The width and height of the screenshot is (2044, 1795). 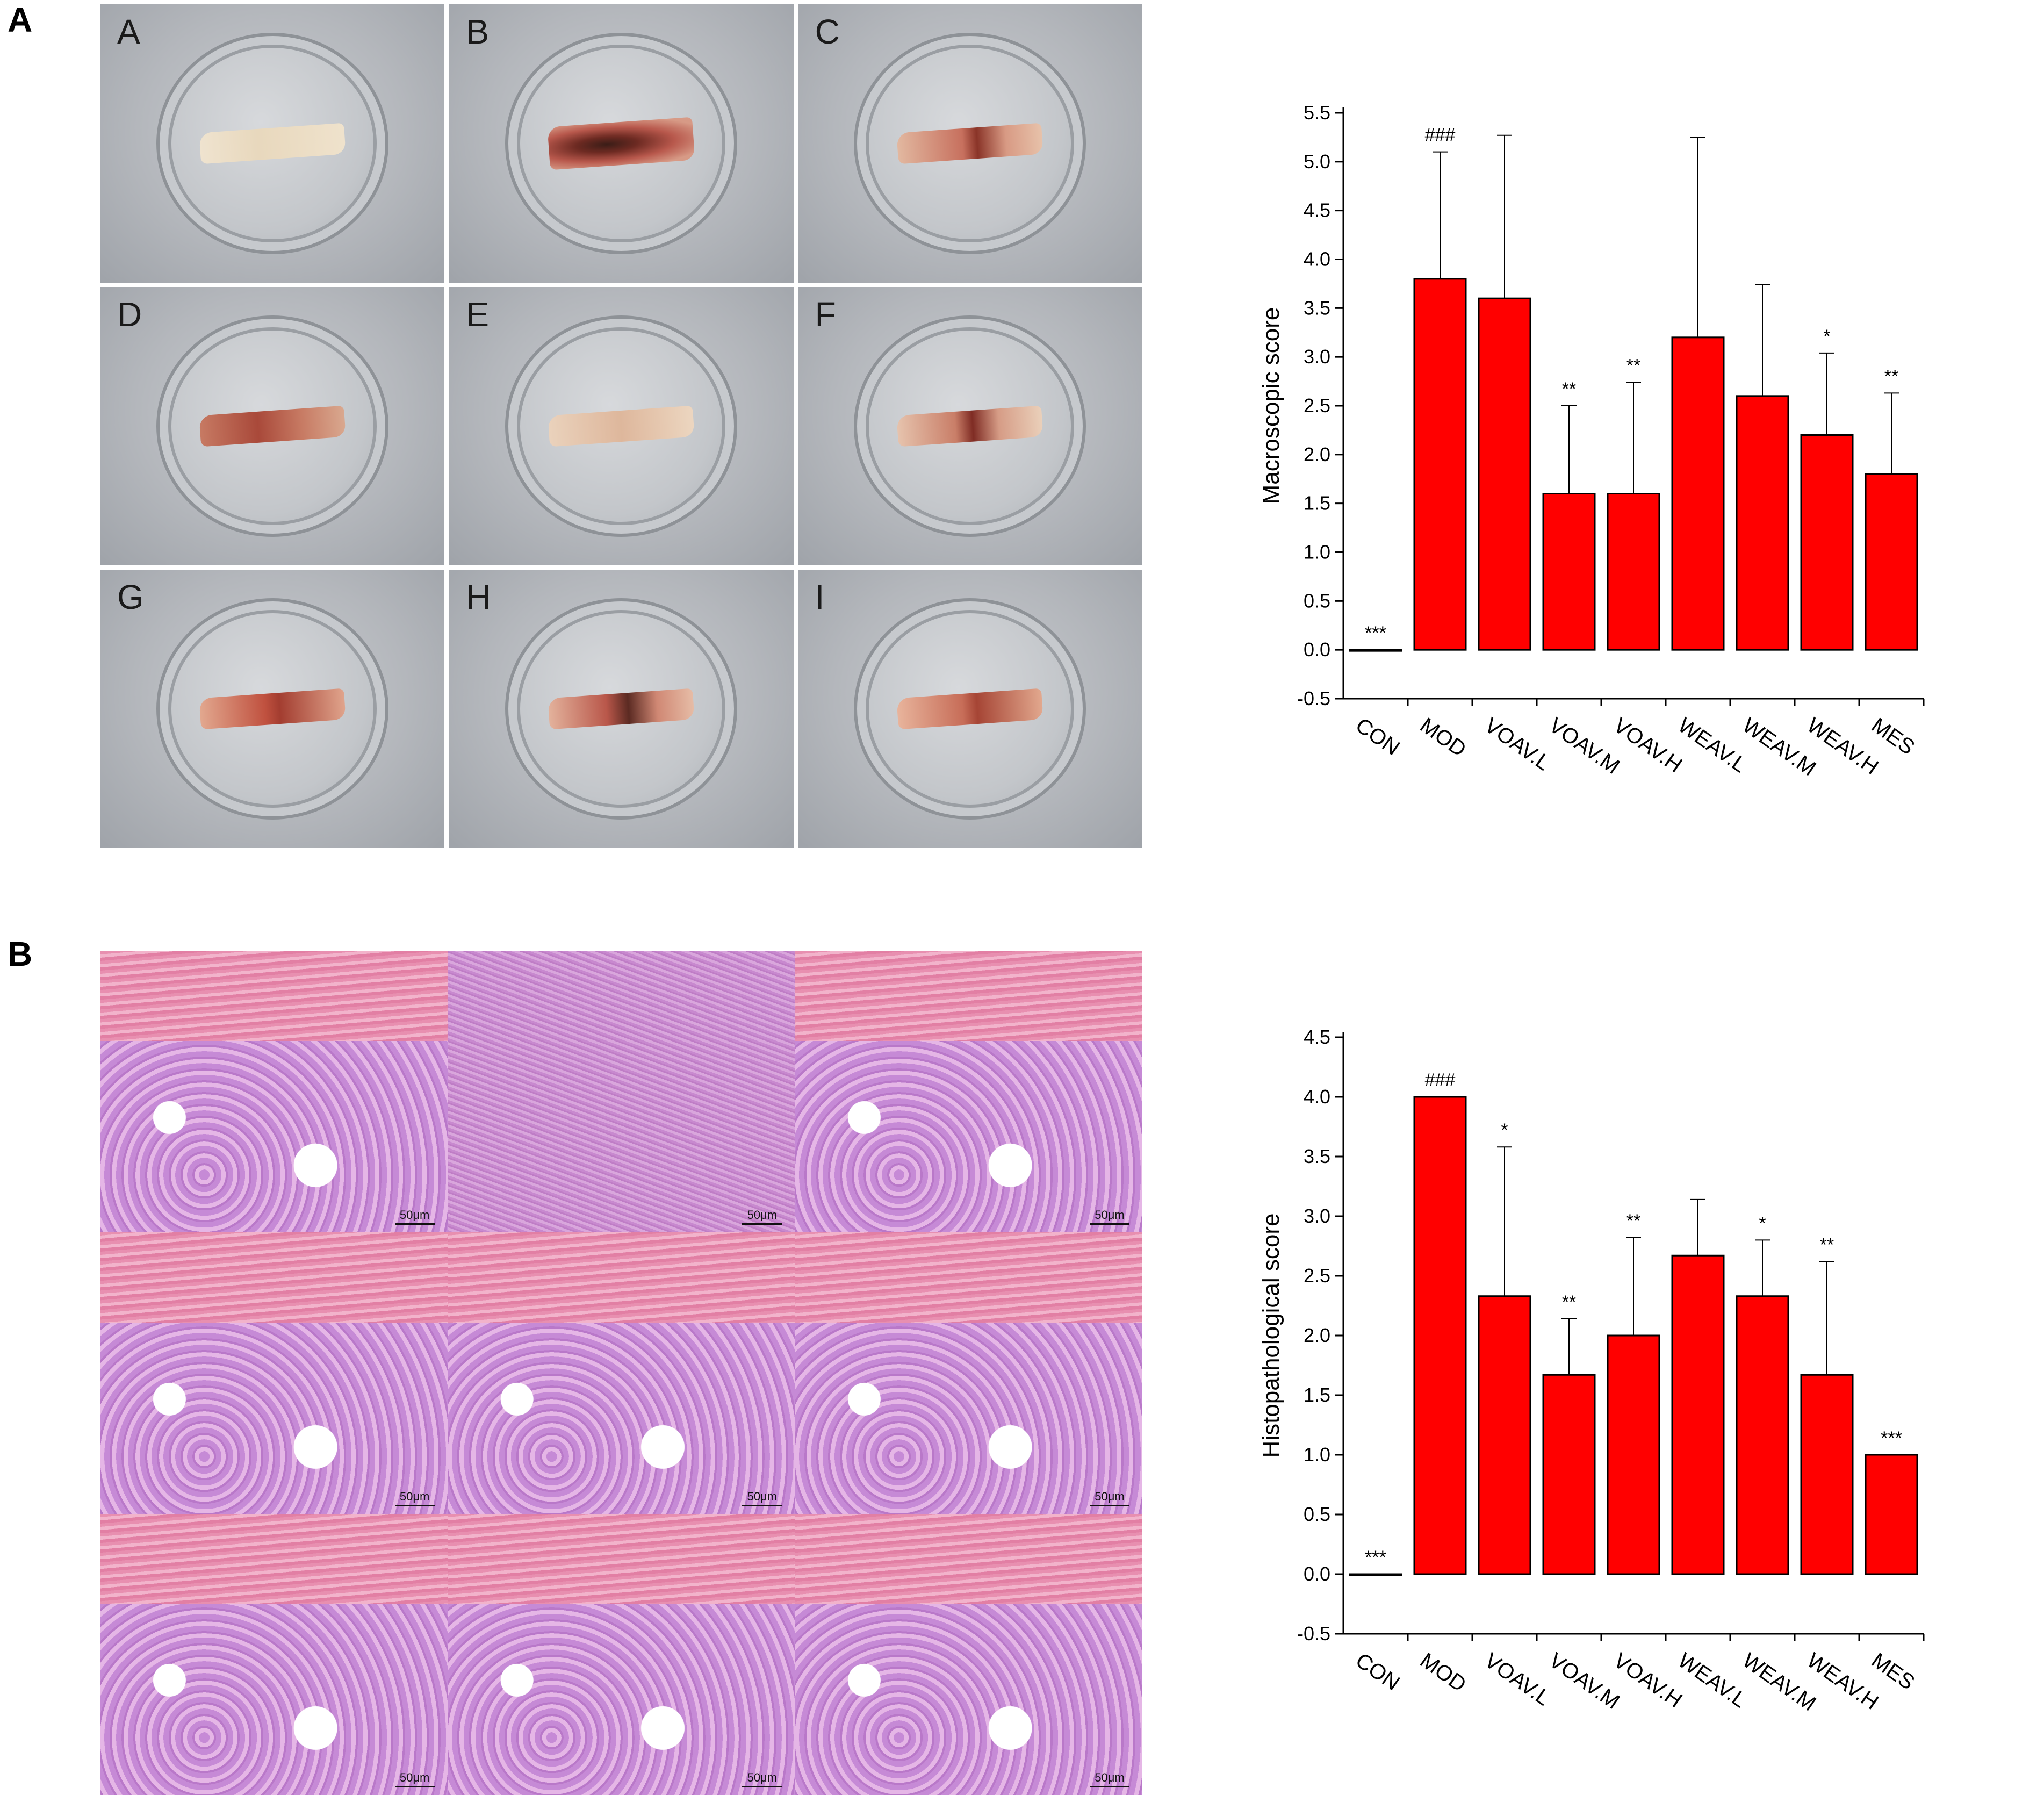 What do you see at coordinates (1317, 503) in the screenshot?
I see `y-tick-label: 1.5` at bounding box center [1317, 503].